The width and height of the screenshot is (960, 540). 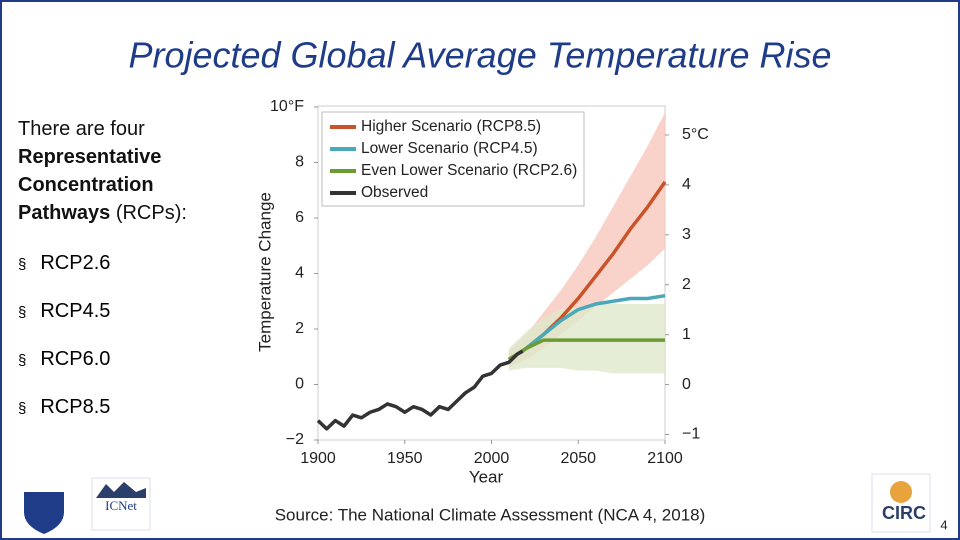 What do you see at coordinates (151, 213) in the screenshot?
I see `intro-rest: (RCPs):` at bounding box center [151, 213].